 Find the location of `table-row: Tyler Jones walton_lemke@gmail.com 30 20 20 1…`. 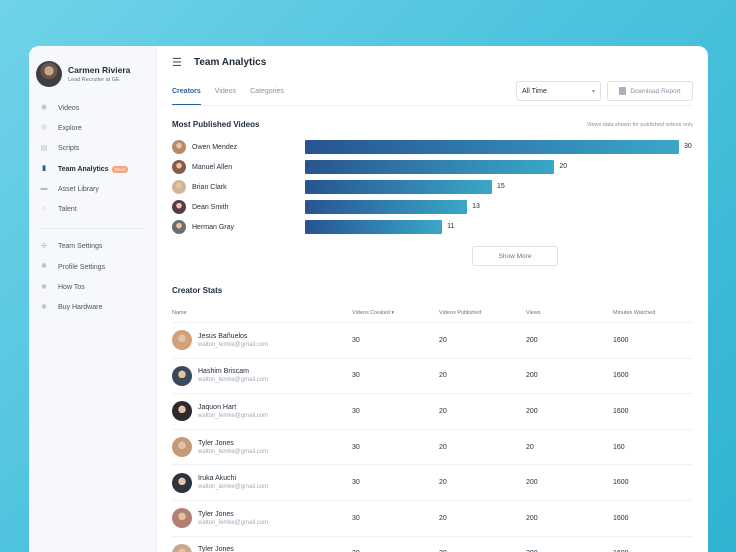

table-row: Tyler Jones walton_lemke@gmail.com 30 20 20 1… is located at coordinates (432, 448).